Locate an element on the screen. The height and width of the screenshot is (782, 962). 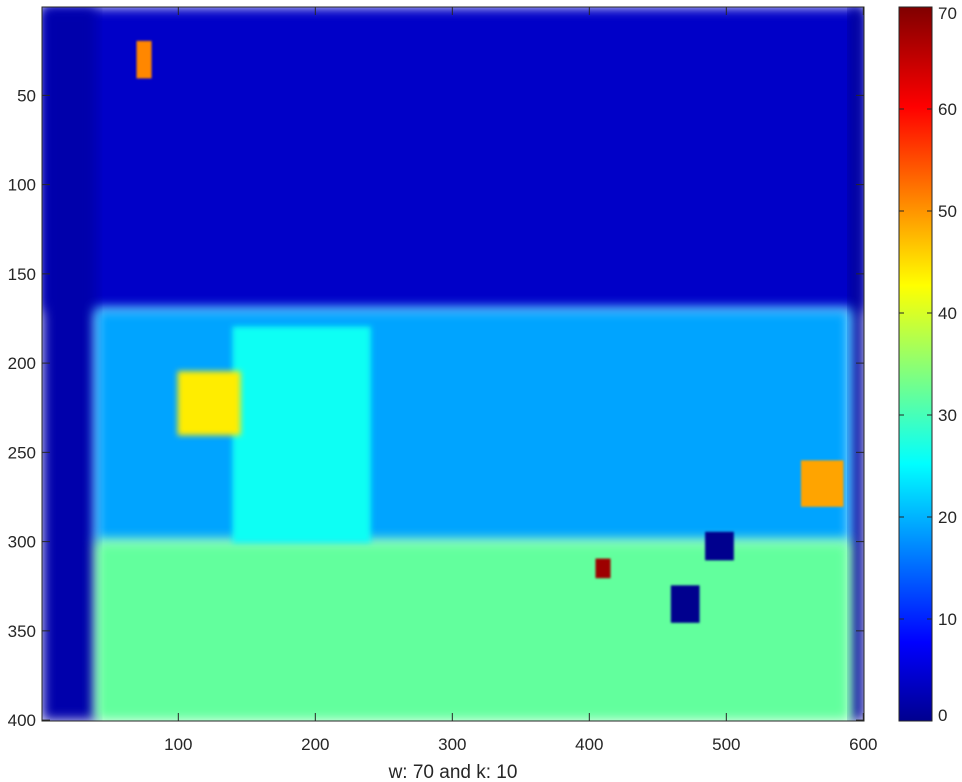
colorbar-tick-label: 20 is located at coordinates (947, 517).